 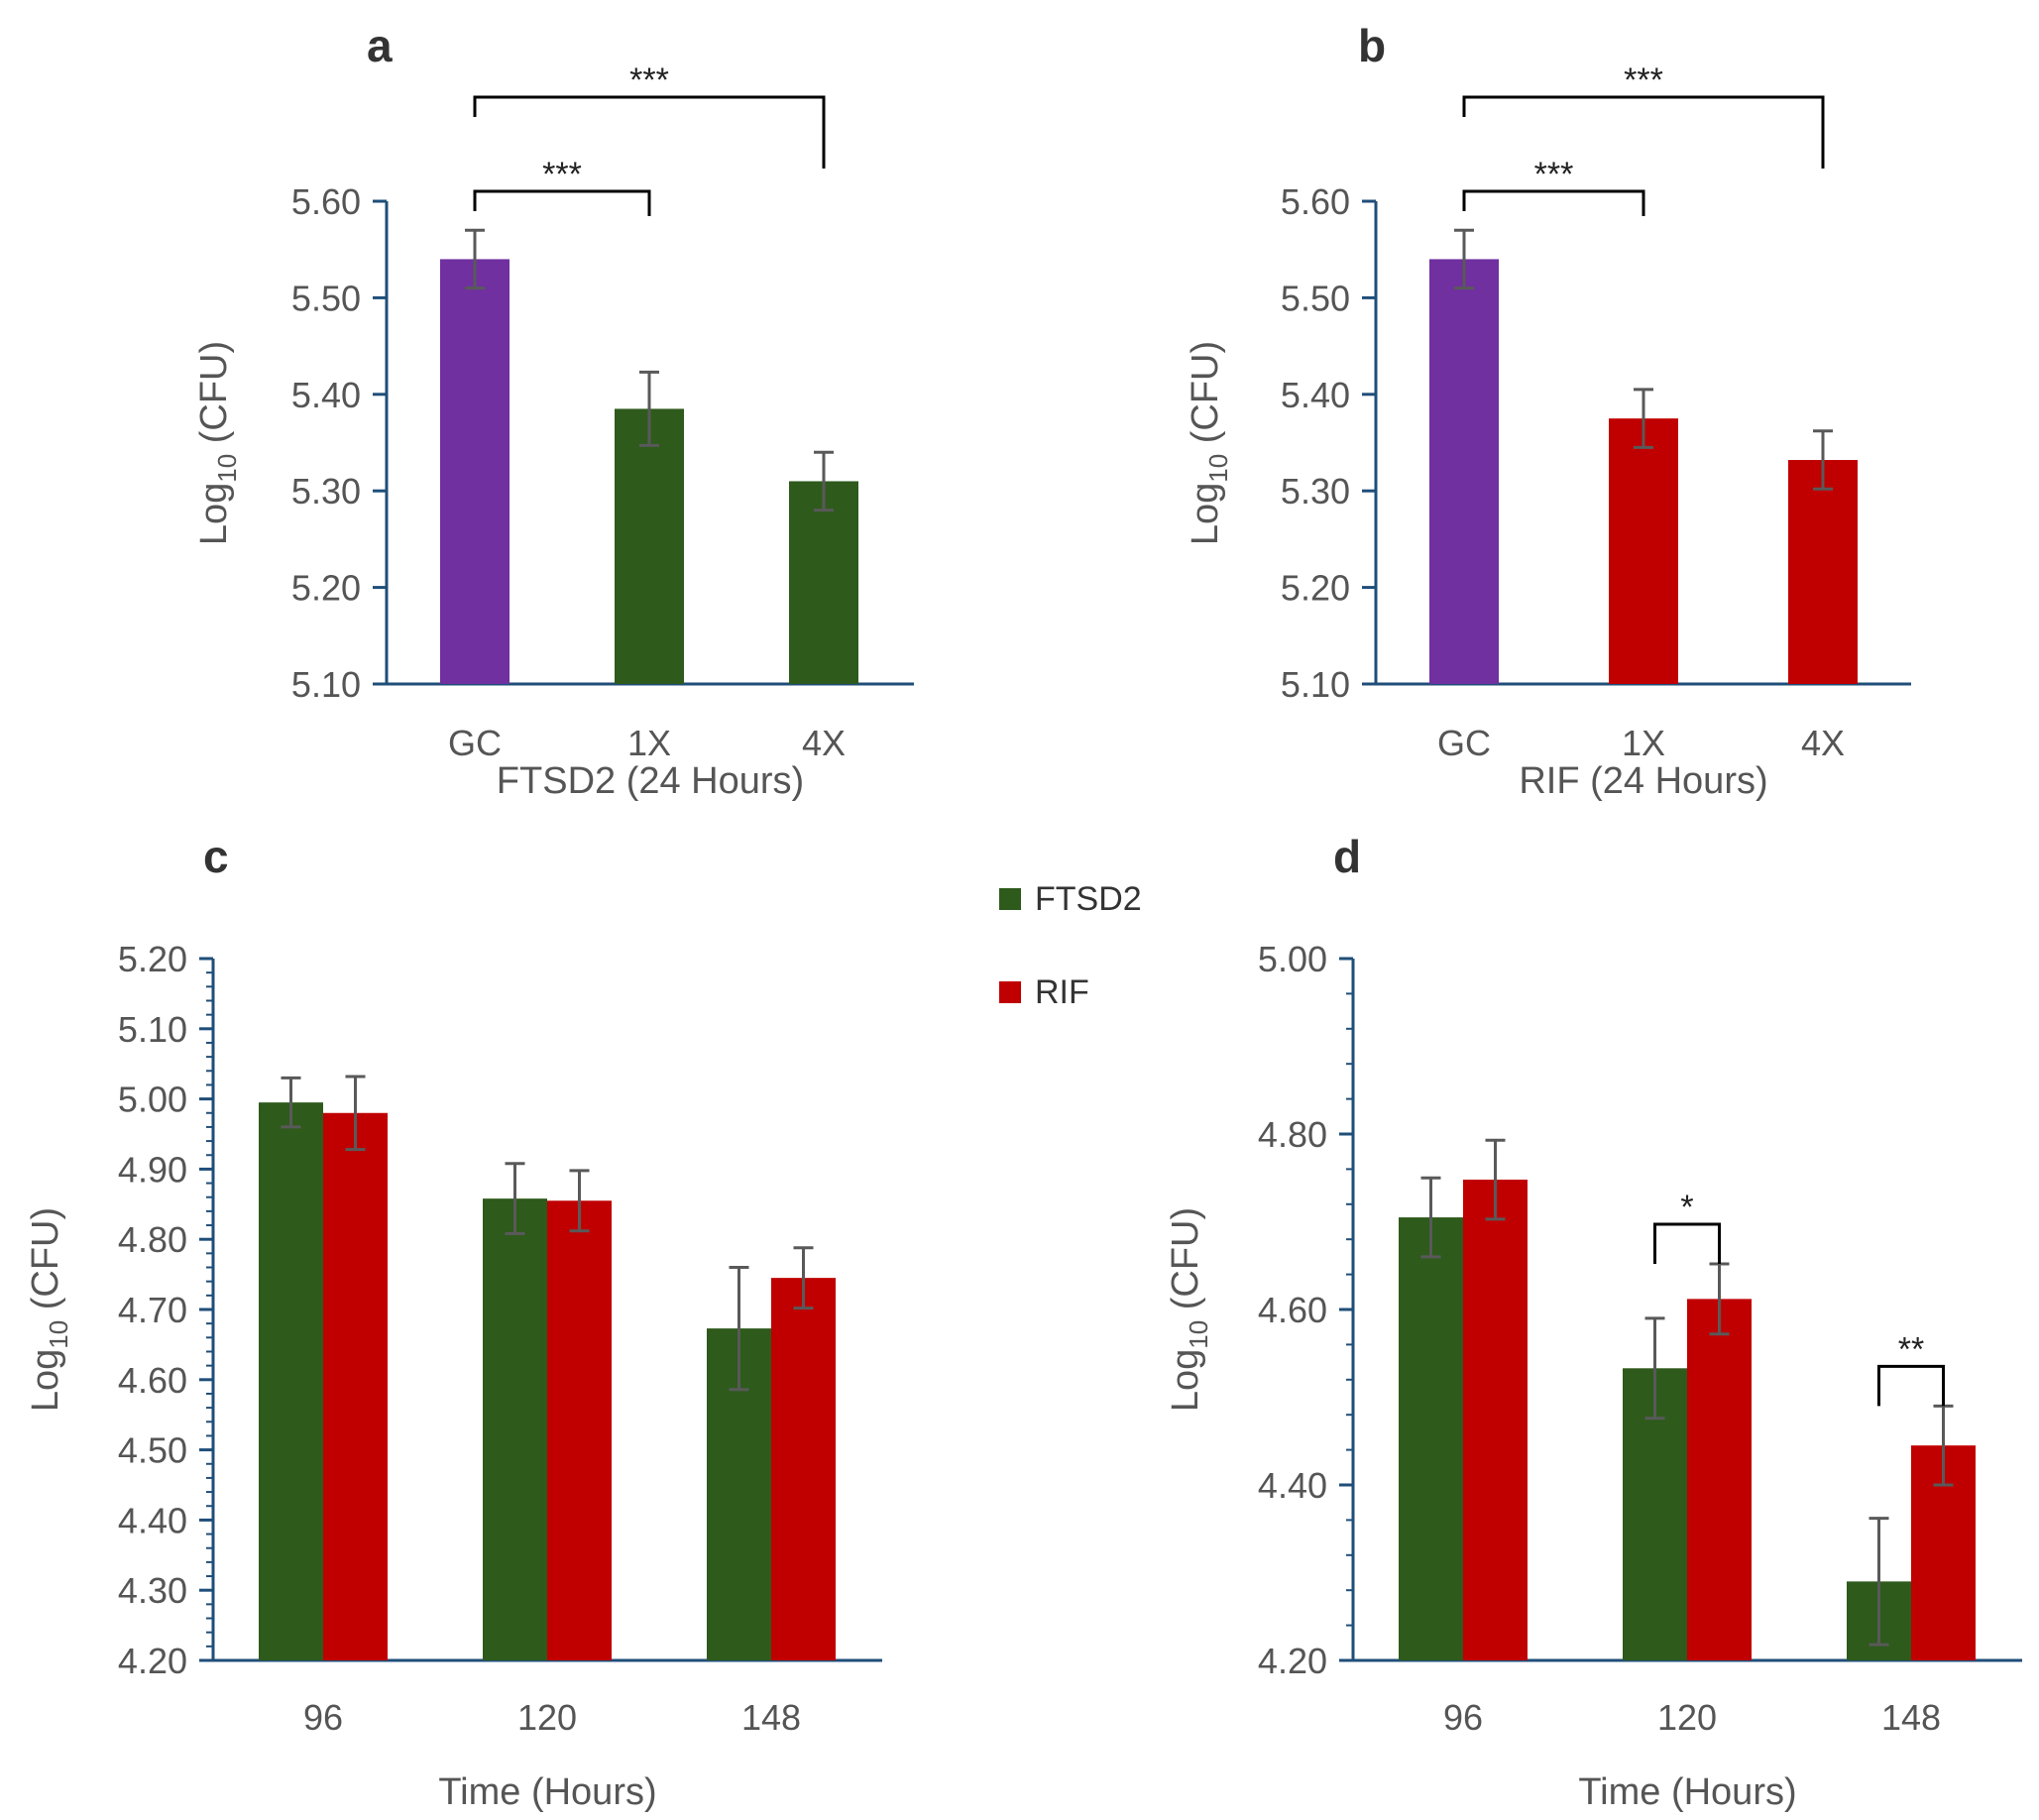 What do you see at coordinates (1062, 992) in the screenshot?
I see `legend-label-RIF: RIF` at bounding box center [1062, 992].